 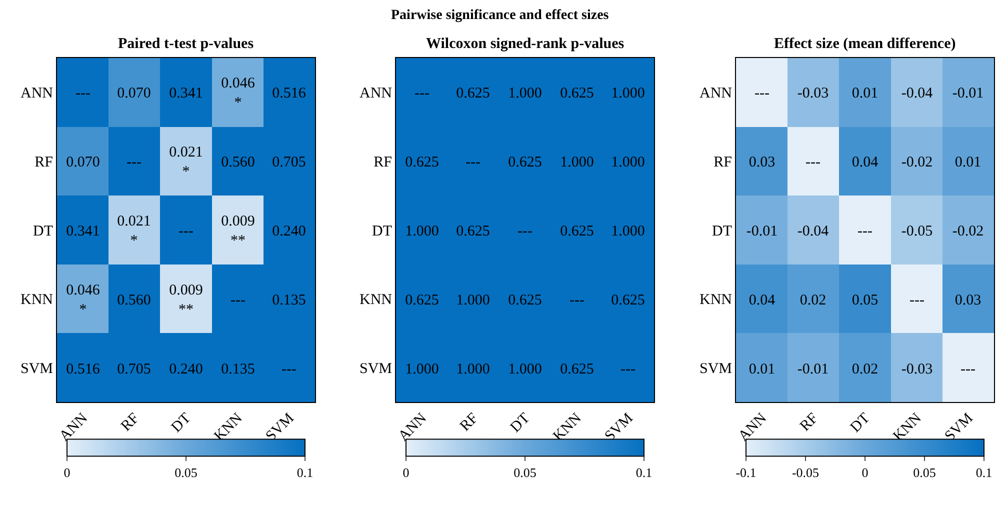 I want to click on chart-title: Wilcoxon signed-rank p-values, so click(x=525, y=44).